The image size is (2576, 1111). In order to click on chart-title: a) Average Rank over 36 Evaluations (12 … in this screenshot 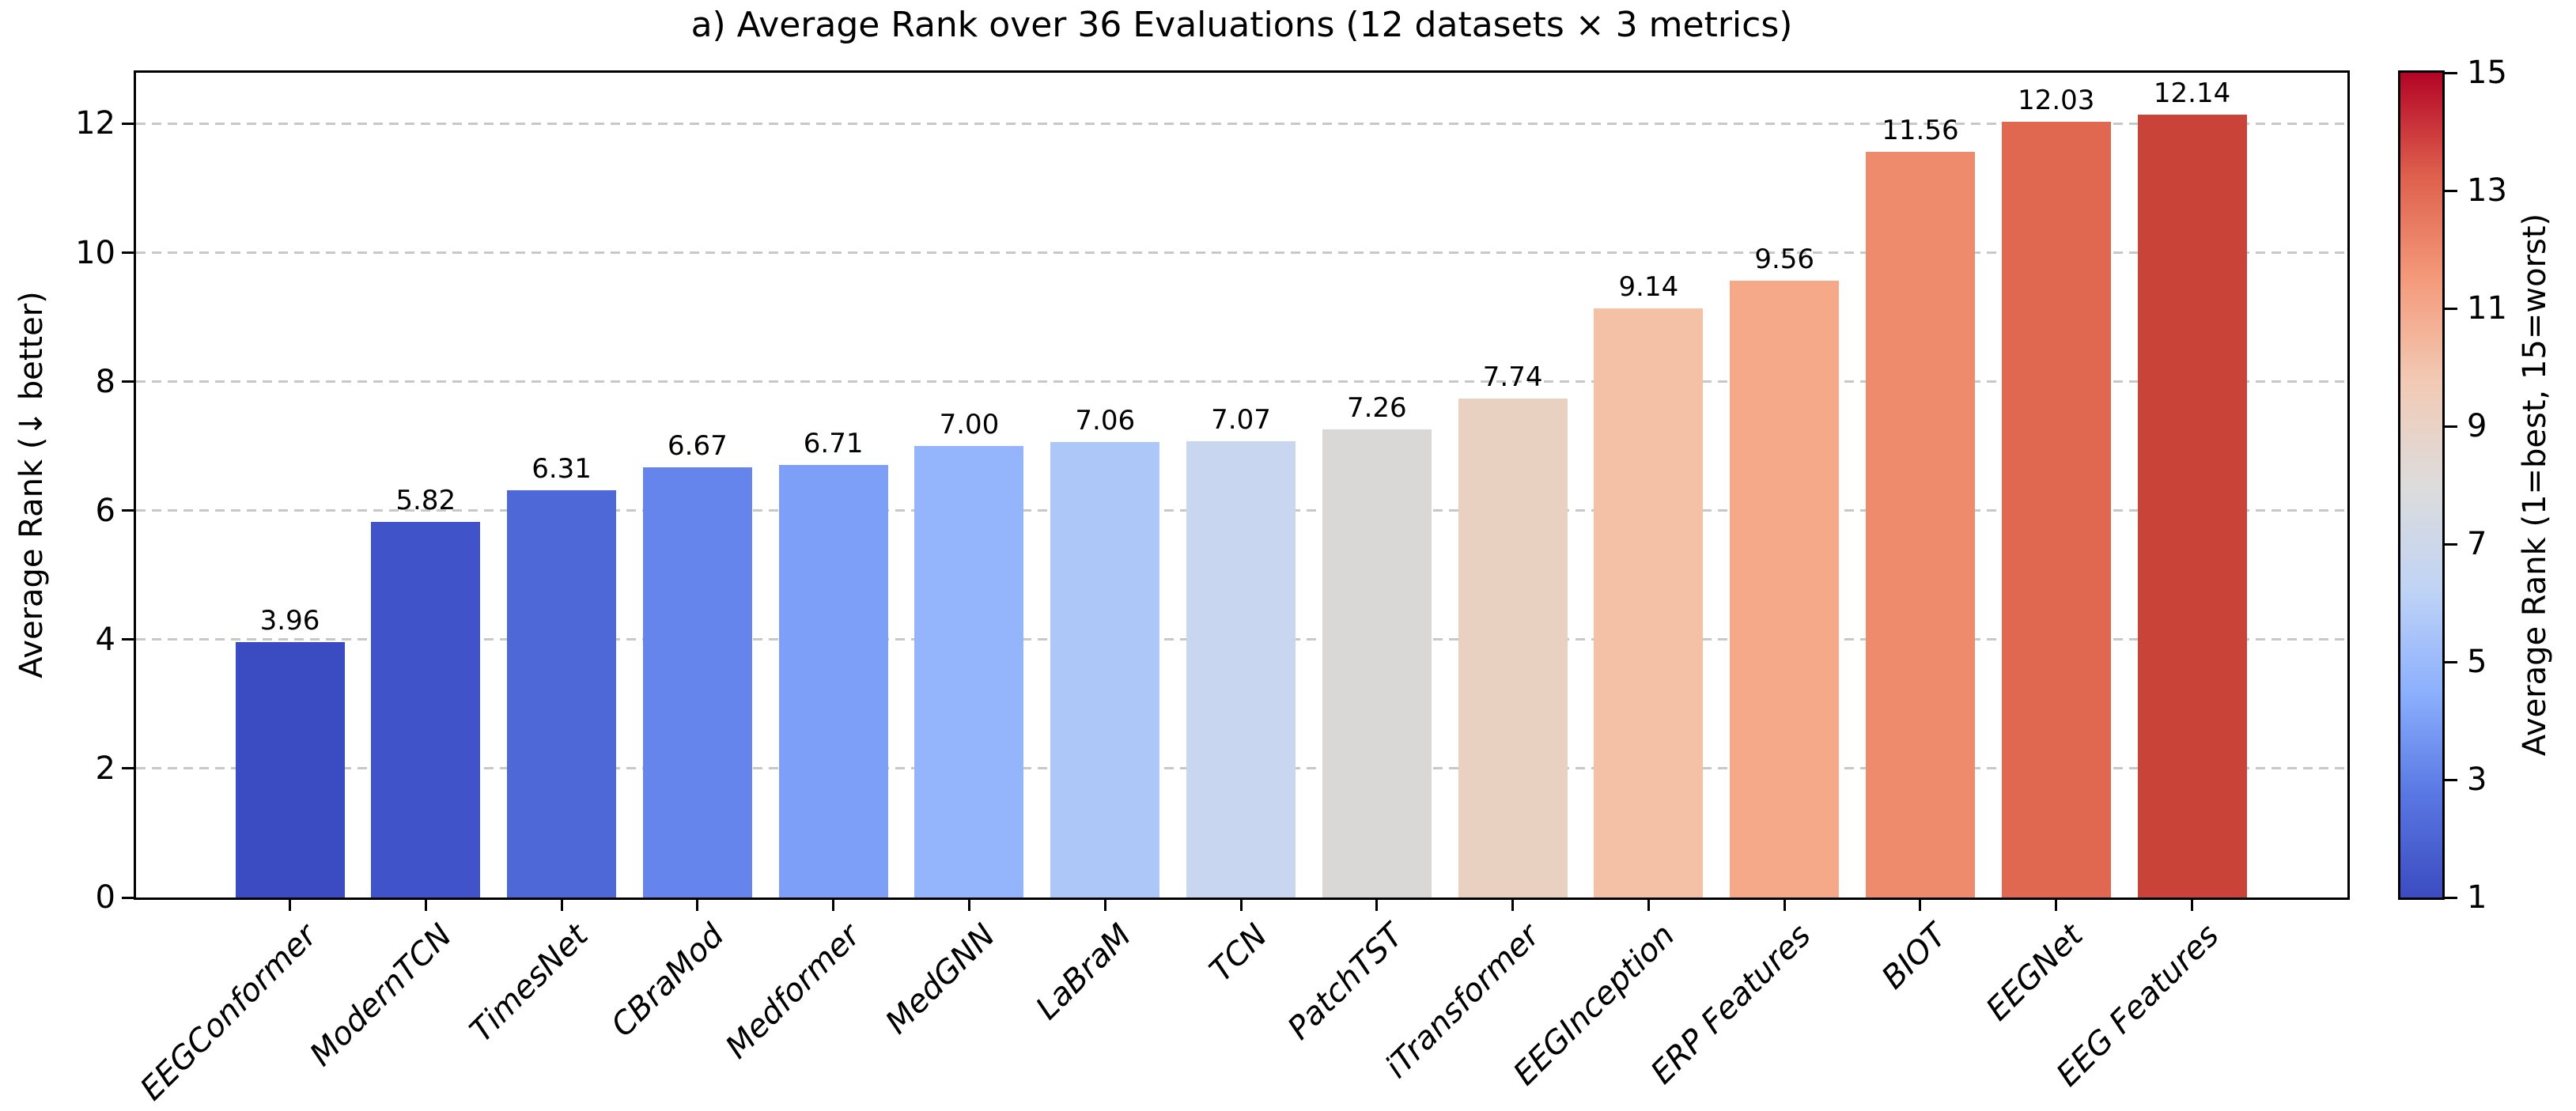, I will do `click(1242, 25)`.